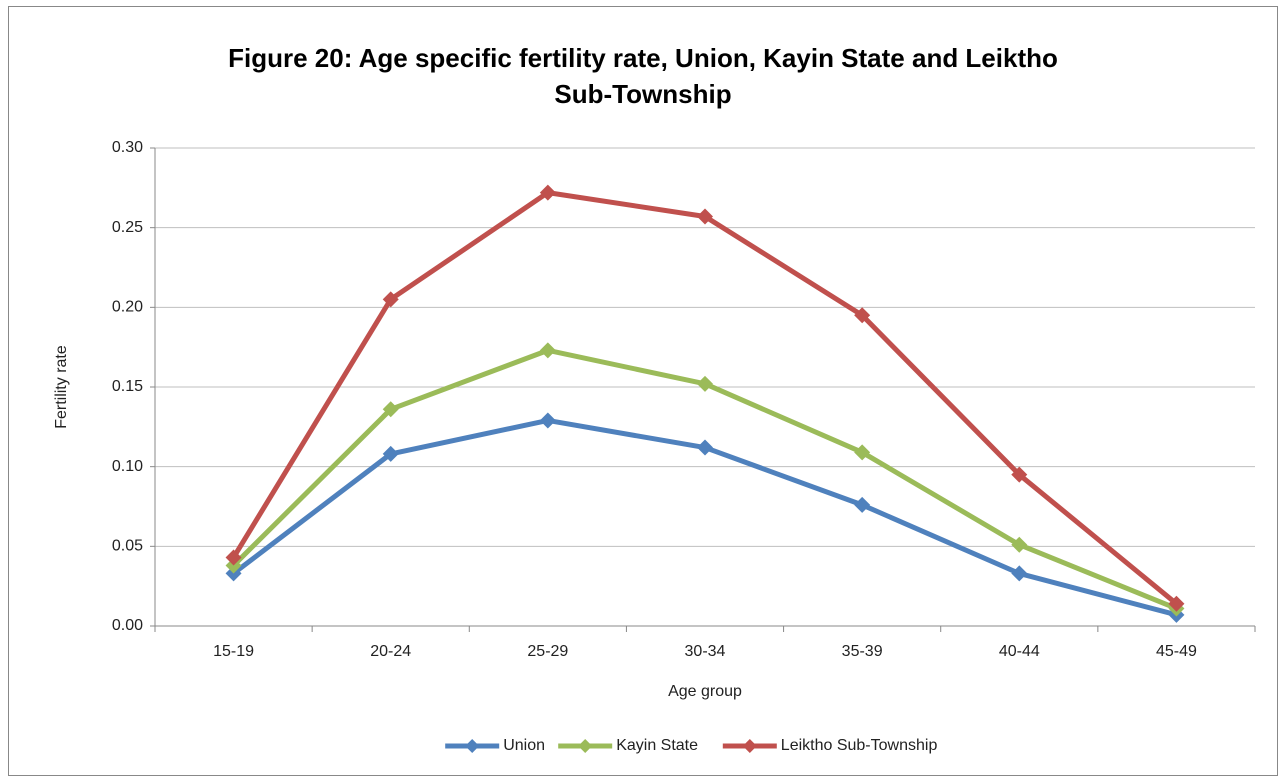 The height and width of the screenshot is (781, 1287). Describe the element at coordinates (859, 745) in the screenshot. I see `legend-label: Leiktho Sub-Township` at that location.